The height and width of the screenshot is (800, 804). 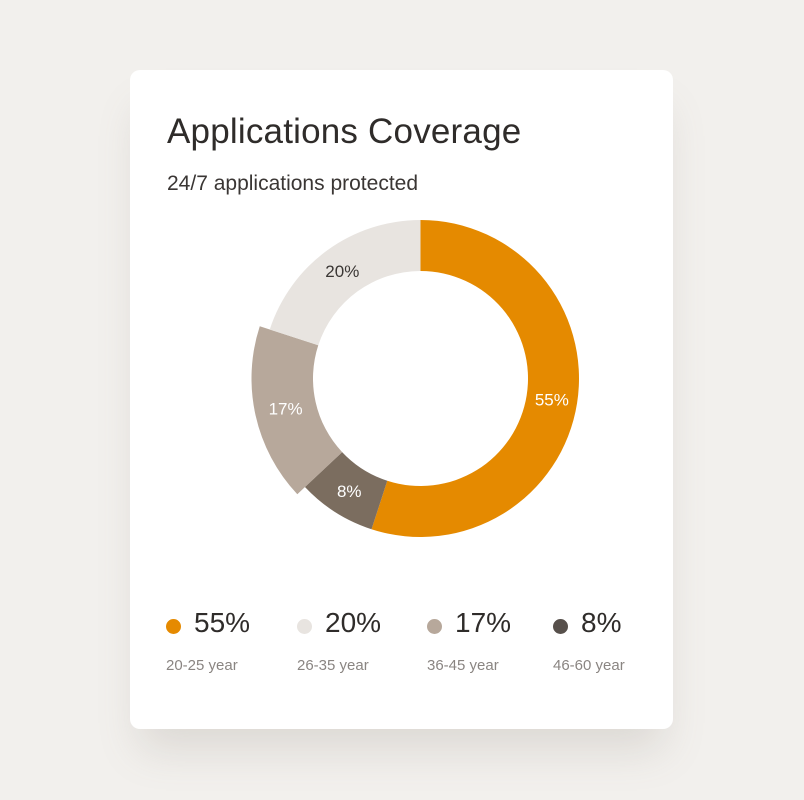 I want to click on donut-segment-36-45-year, so click(x=297, y=410).